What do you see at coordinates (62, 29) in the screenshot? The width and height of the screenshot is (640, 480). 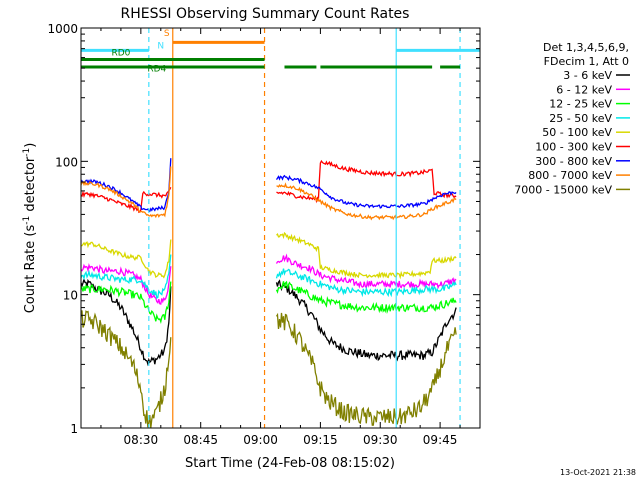 I see `y-tick-label-3: 1000` at bounding box center [62, 29].